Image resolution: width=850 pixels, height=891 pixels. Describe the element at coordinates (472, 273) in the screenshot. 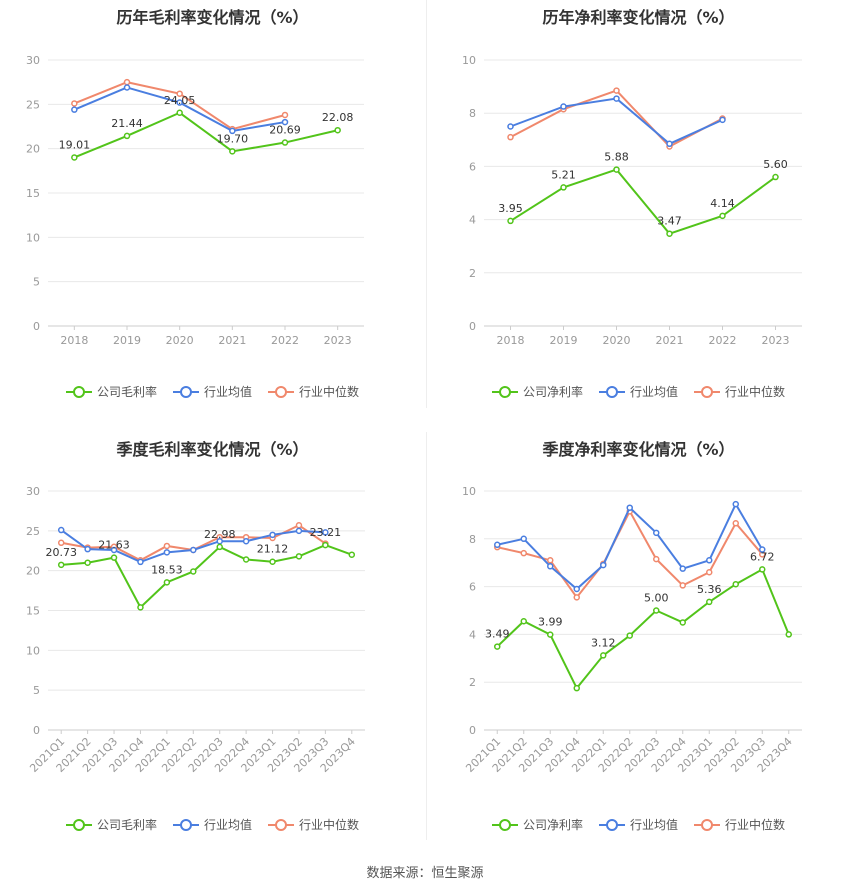

I see `y-tick-label: 2` at that location.